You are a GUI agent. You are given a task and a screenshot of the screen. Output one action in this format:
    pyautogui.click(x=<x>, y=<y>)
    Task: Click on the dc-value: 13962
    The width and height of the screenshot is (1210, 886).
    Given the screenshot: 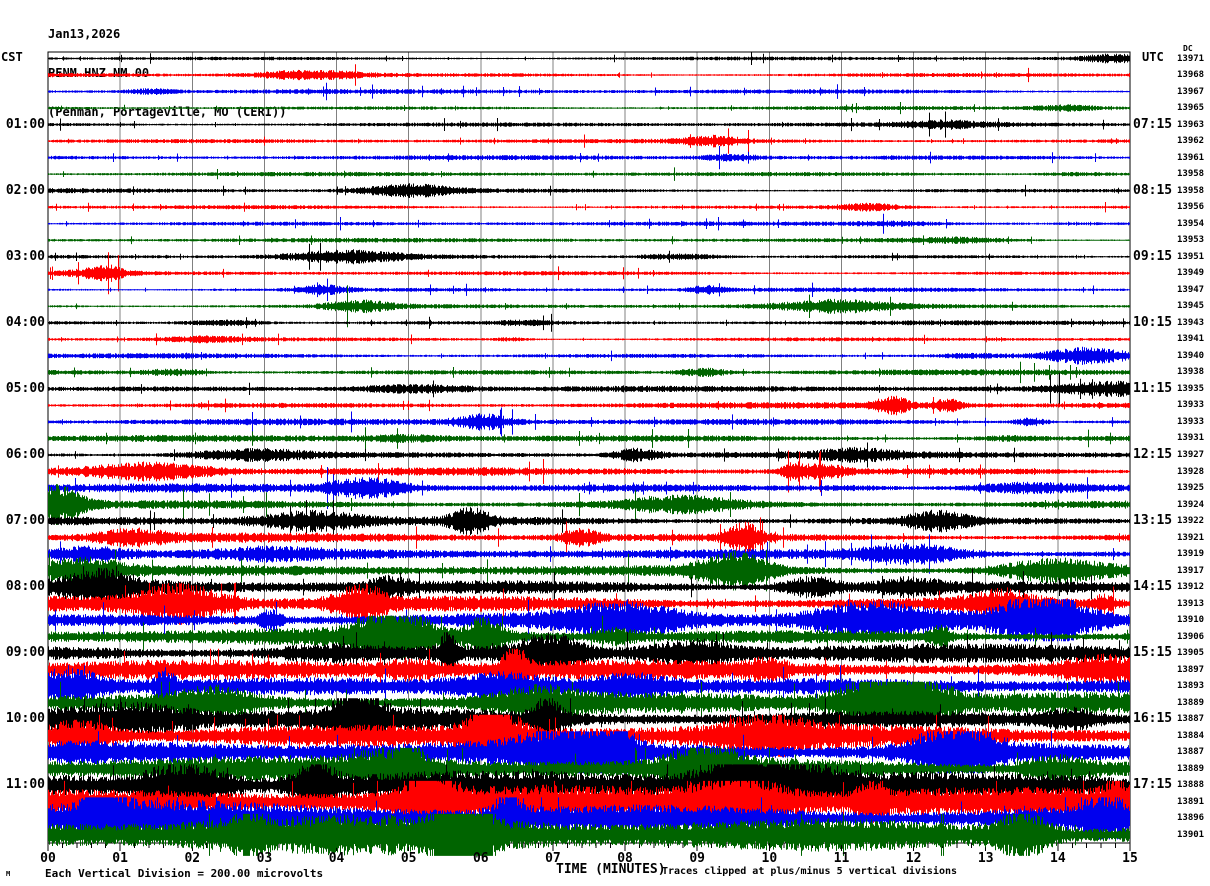 What is the action you would take?
    pyautogui.click(x=1191, y=141)
    